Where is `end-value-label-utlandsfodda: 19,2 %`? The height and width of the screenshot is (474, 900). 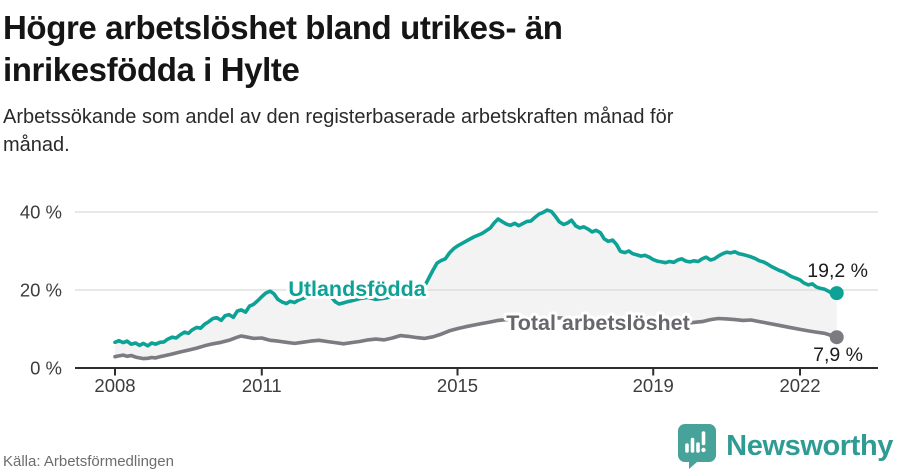 end-value-label-utlandsfodda: 19,2 % is located at coordinates (837, 271).